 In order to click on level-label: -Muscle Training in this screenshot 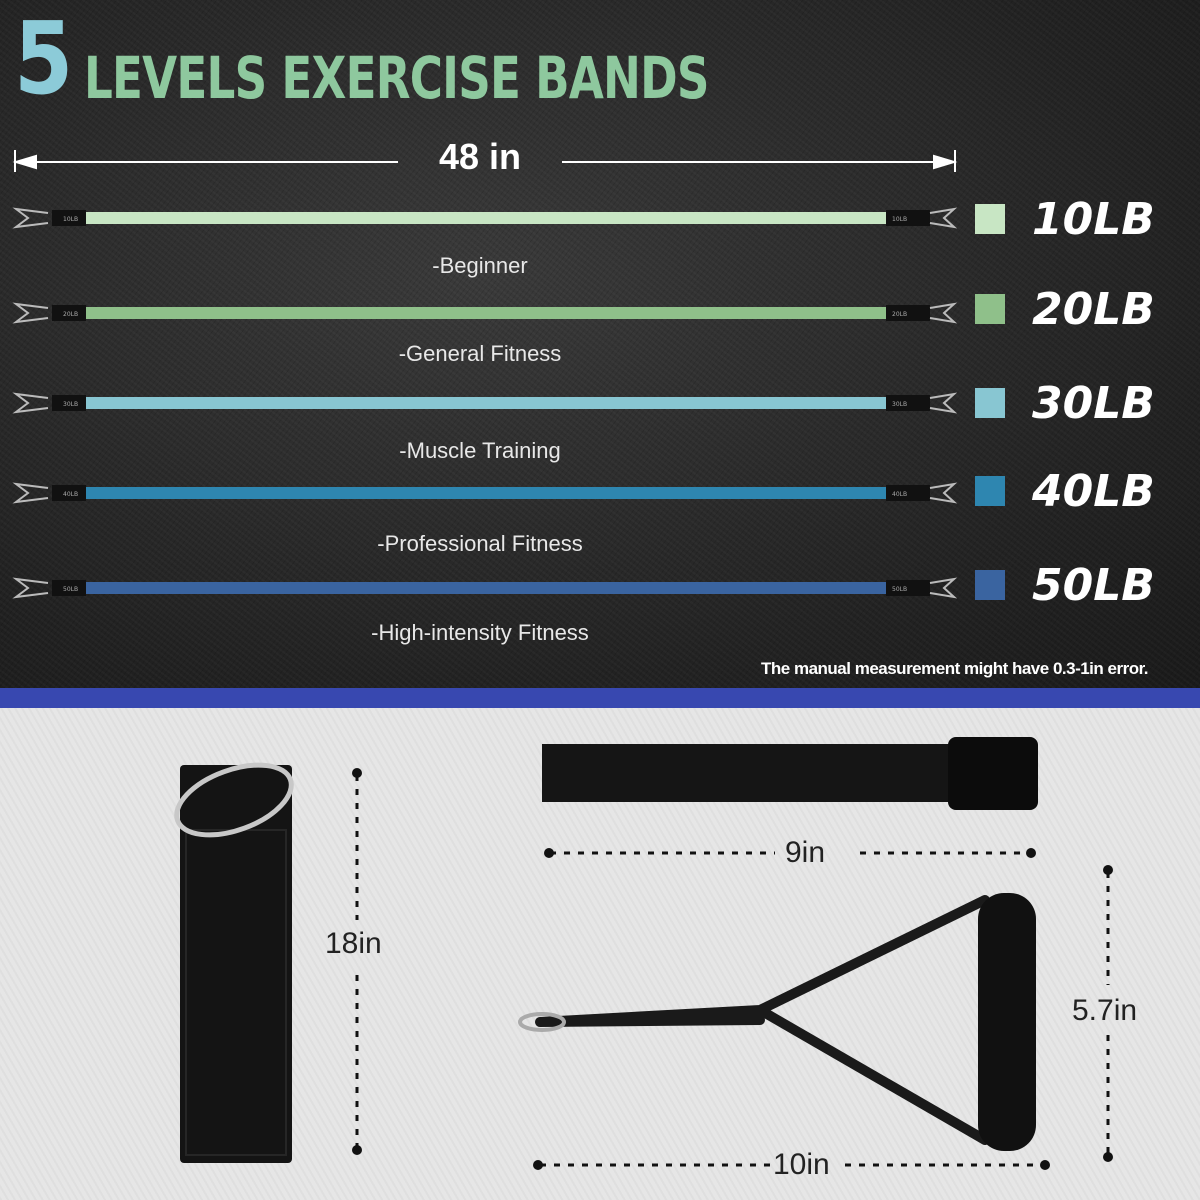, I will do `click(480, 450)`.